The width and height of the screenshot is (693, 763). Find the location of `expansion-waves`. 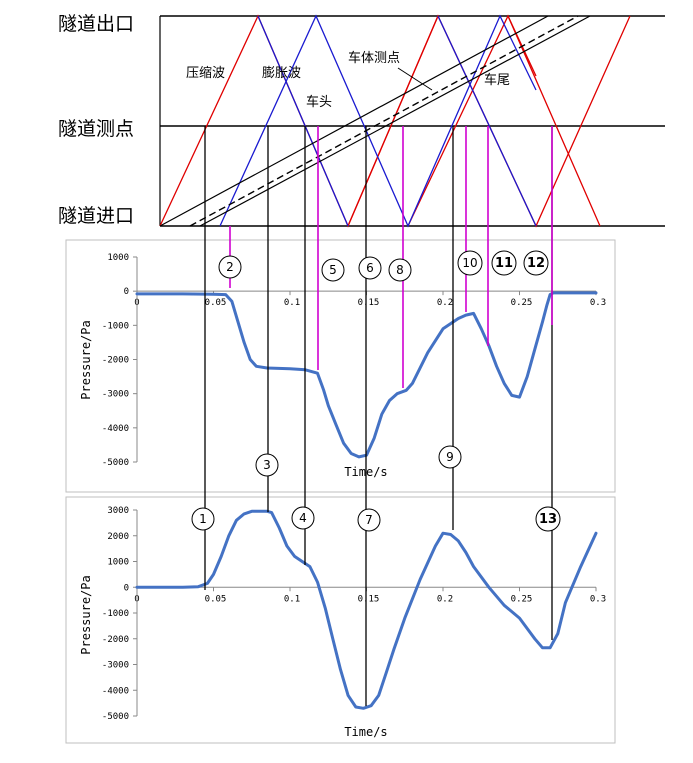

expansion-waves is located at coordinates (378, 121).